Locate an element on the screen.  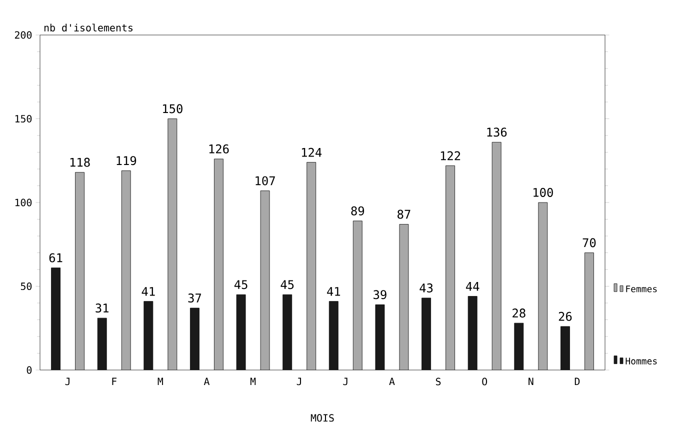
data-label: 150 is located at coordinates (172, 109).